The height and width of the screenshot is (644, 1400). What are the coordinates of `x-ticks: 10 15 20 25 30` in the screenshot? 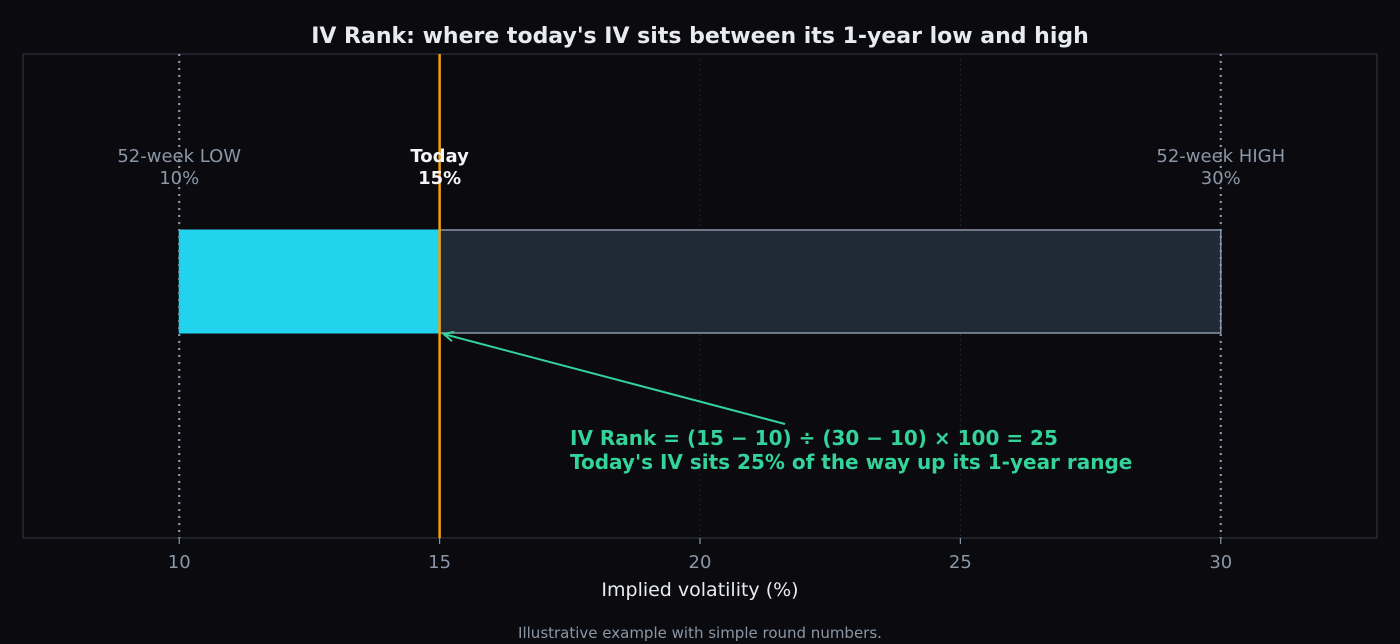 It's located at (700, 555).